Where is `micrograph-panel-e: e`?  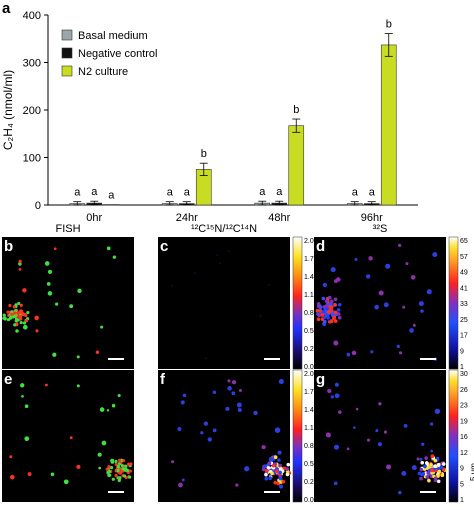
micrograph-panel-e: e is located at coordinates (68, 436).